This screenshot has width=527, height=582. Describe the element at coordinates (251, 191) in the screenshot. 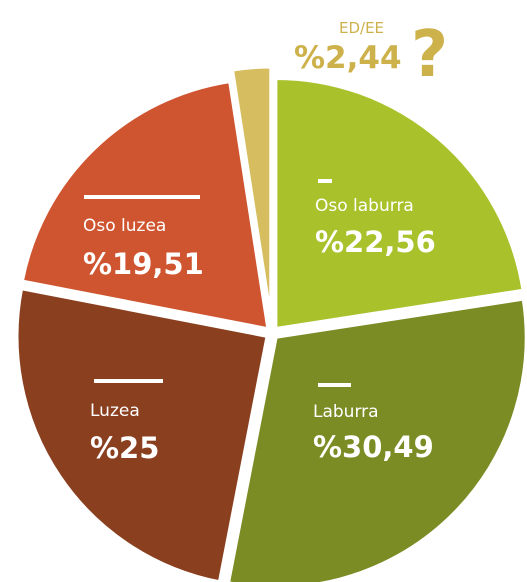

I see `pie-slice` at that location.